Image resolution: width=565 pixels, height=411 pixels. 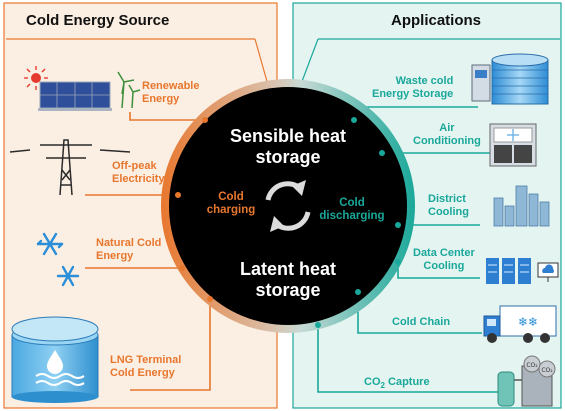 What do you see at coordinates (288, 146) in the screenshot?
I see `sensible-heat-storage-label: Sensible heat storage` at bounding box center [288, 146].